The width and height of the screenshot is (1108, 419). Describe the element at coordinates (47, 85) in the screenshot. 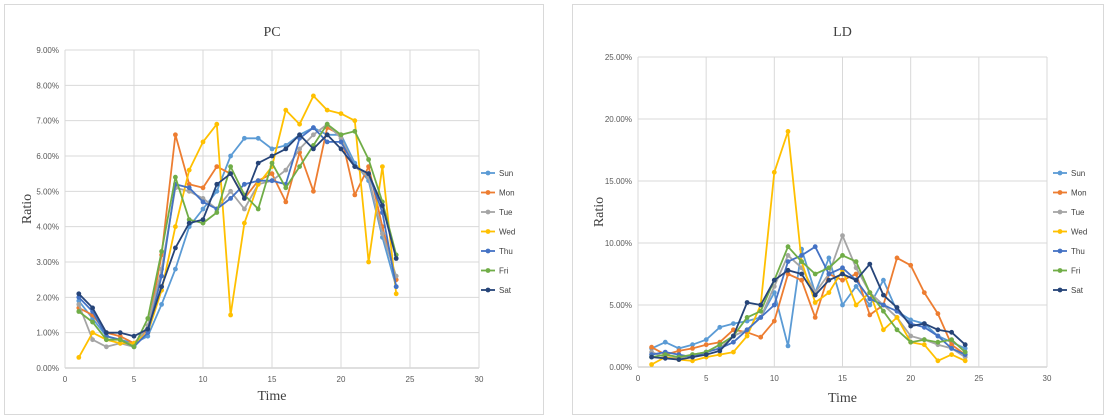

I see `y-tick-label: 8.00%` at that location.